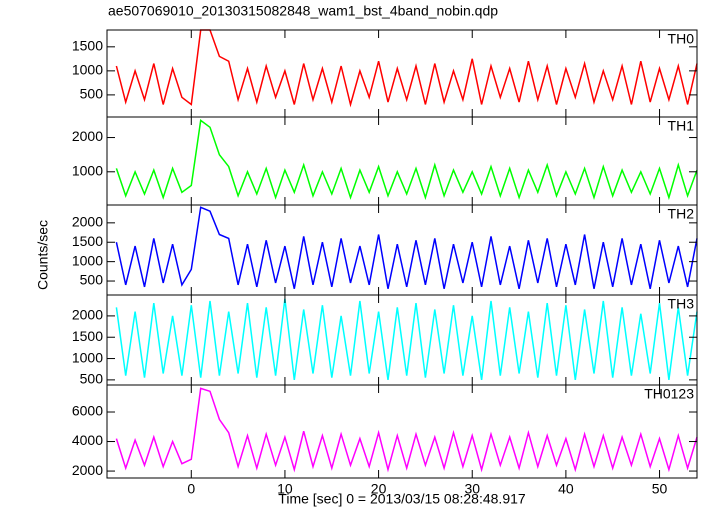 The height and width of the screenshot is (516, 717). Describe the element at coordinates (285, 489) in the screenshot. I see `x-tick-label: 10` at that location.